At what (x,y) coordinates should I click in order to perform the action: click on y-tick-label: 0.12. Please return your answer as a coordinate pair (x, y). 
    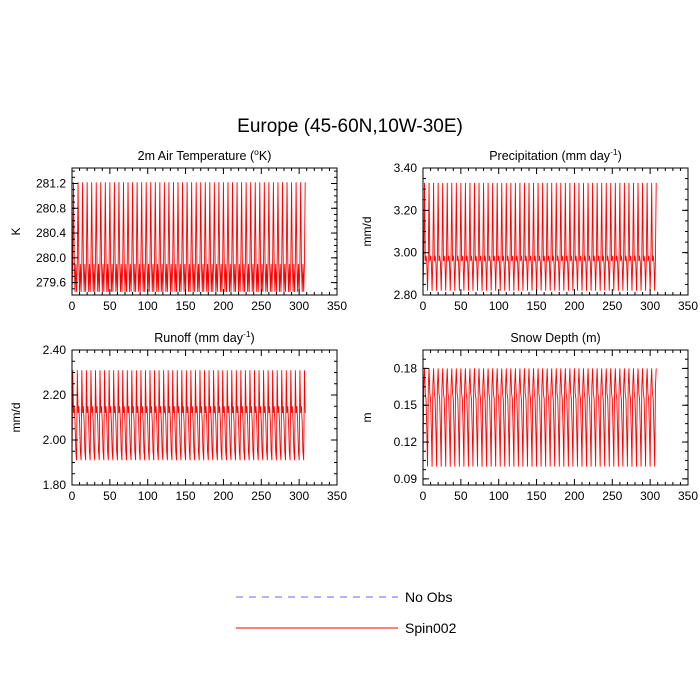
    Looking at the image, I should click on (406, 442).